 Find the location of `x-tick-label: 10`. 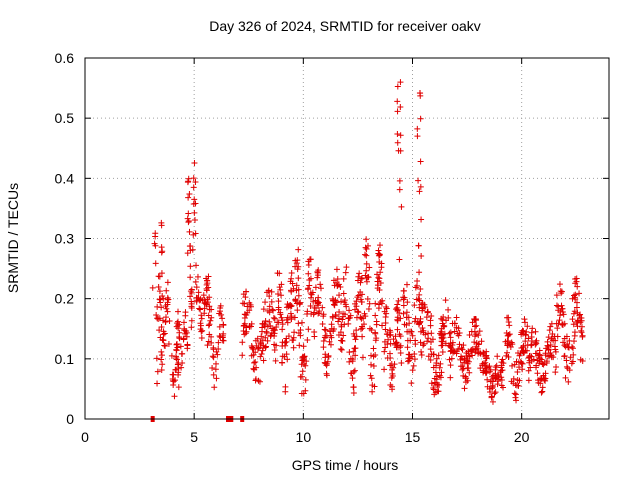

x-tick-label: 10 is located at coordinates (304, 437).